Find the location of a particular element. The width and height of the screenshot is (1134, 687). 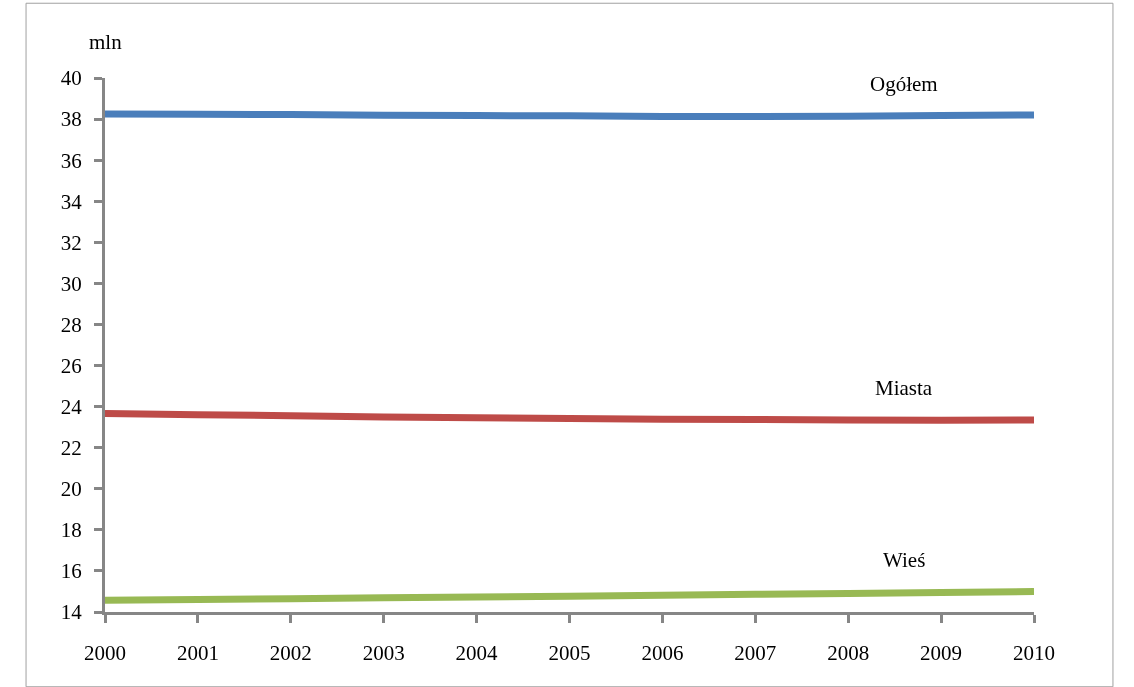

y-tick-label: 28 is located at coordinates (71, 324).